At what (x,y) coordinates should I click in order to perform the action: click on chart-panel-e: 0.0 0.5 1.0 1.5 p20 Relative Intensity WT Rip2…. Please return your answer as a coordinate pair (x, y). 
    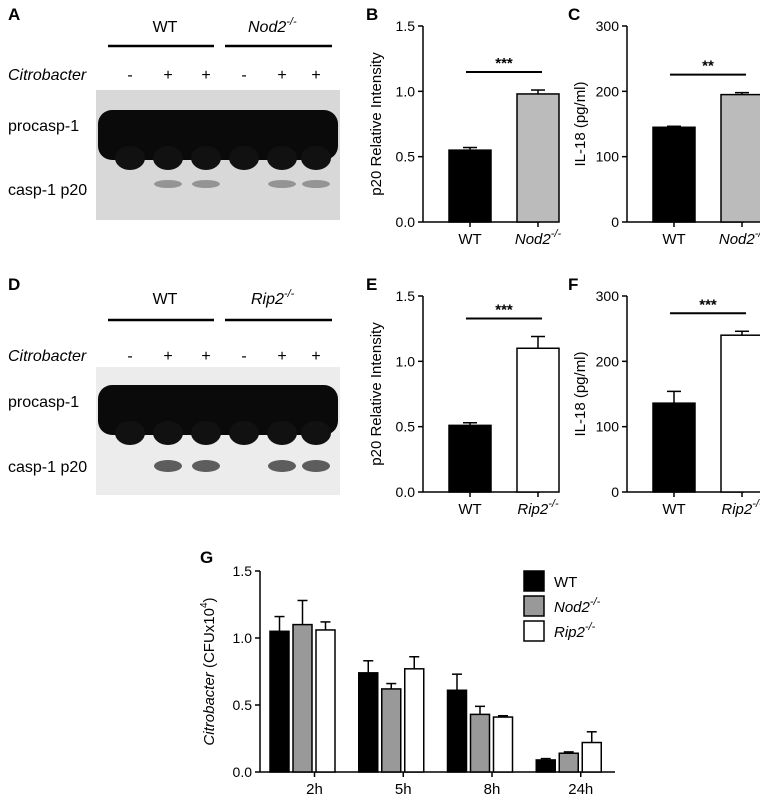
    Looking at the image, I should click on (464, 403).